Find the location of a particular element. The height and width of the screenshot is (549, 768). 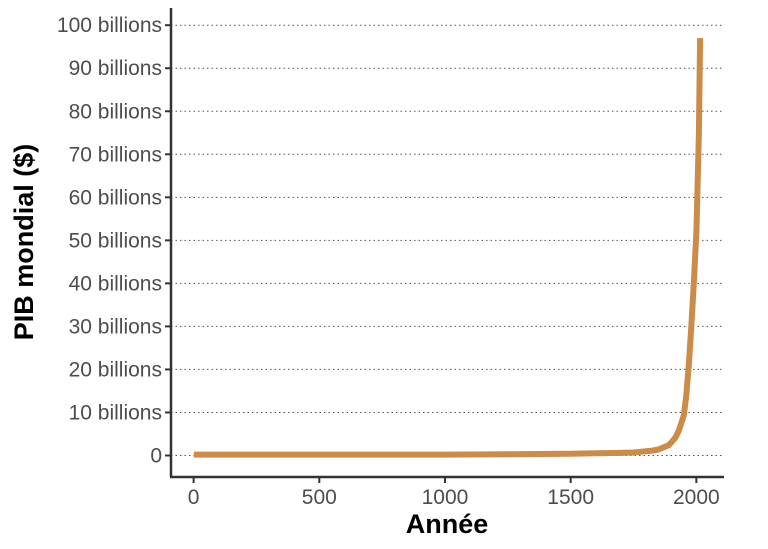

y-tick-label: 100 billions is located at coordinates (109, 25).